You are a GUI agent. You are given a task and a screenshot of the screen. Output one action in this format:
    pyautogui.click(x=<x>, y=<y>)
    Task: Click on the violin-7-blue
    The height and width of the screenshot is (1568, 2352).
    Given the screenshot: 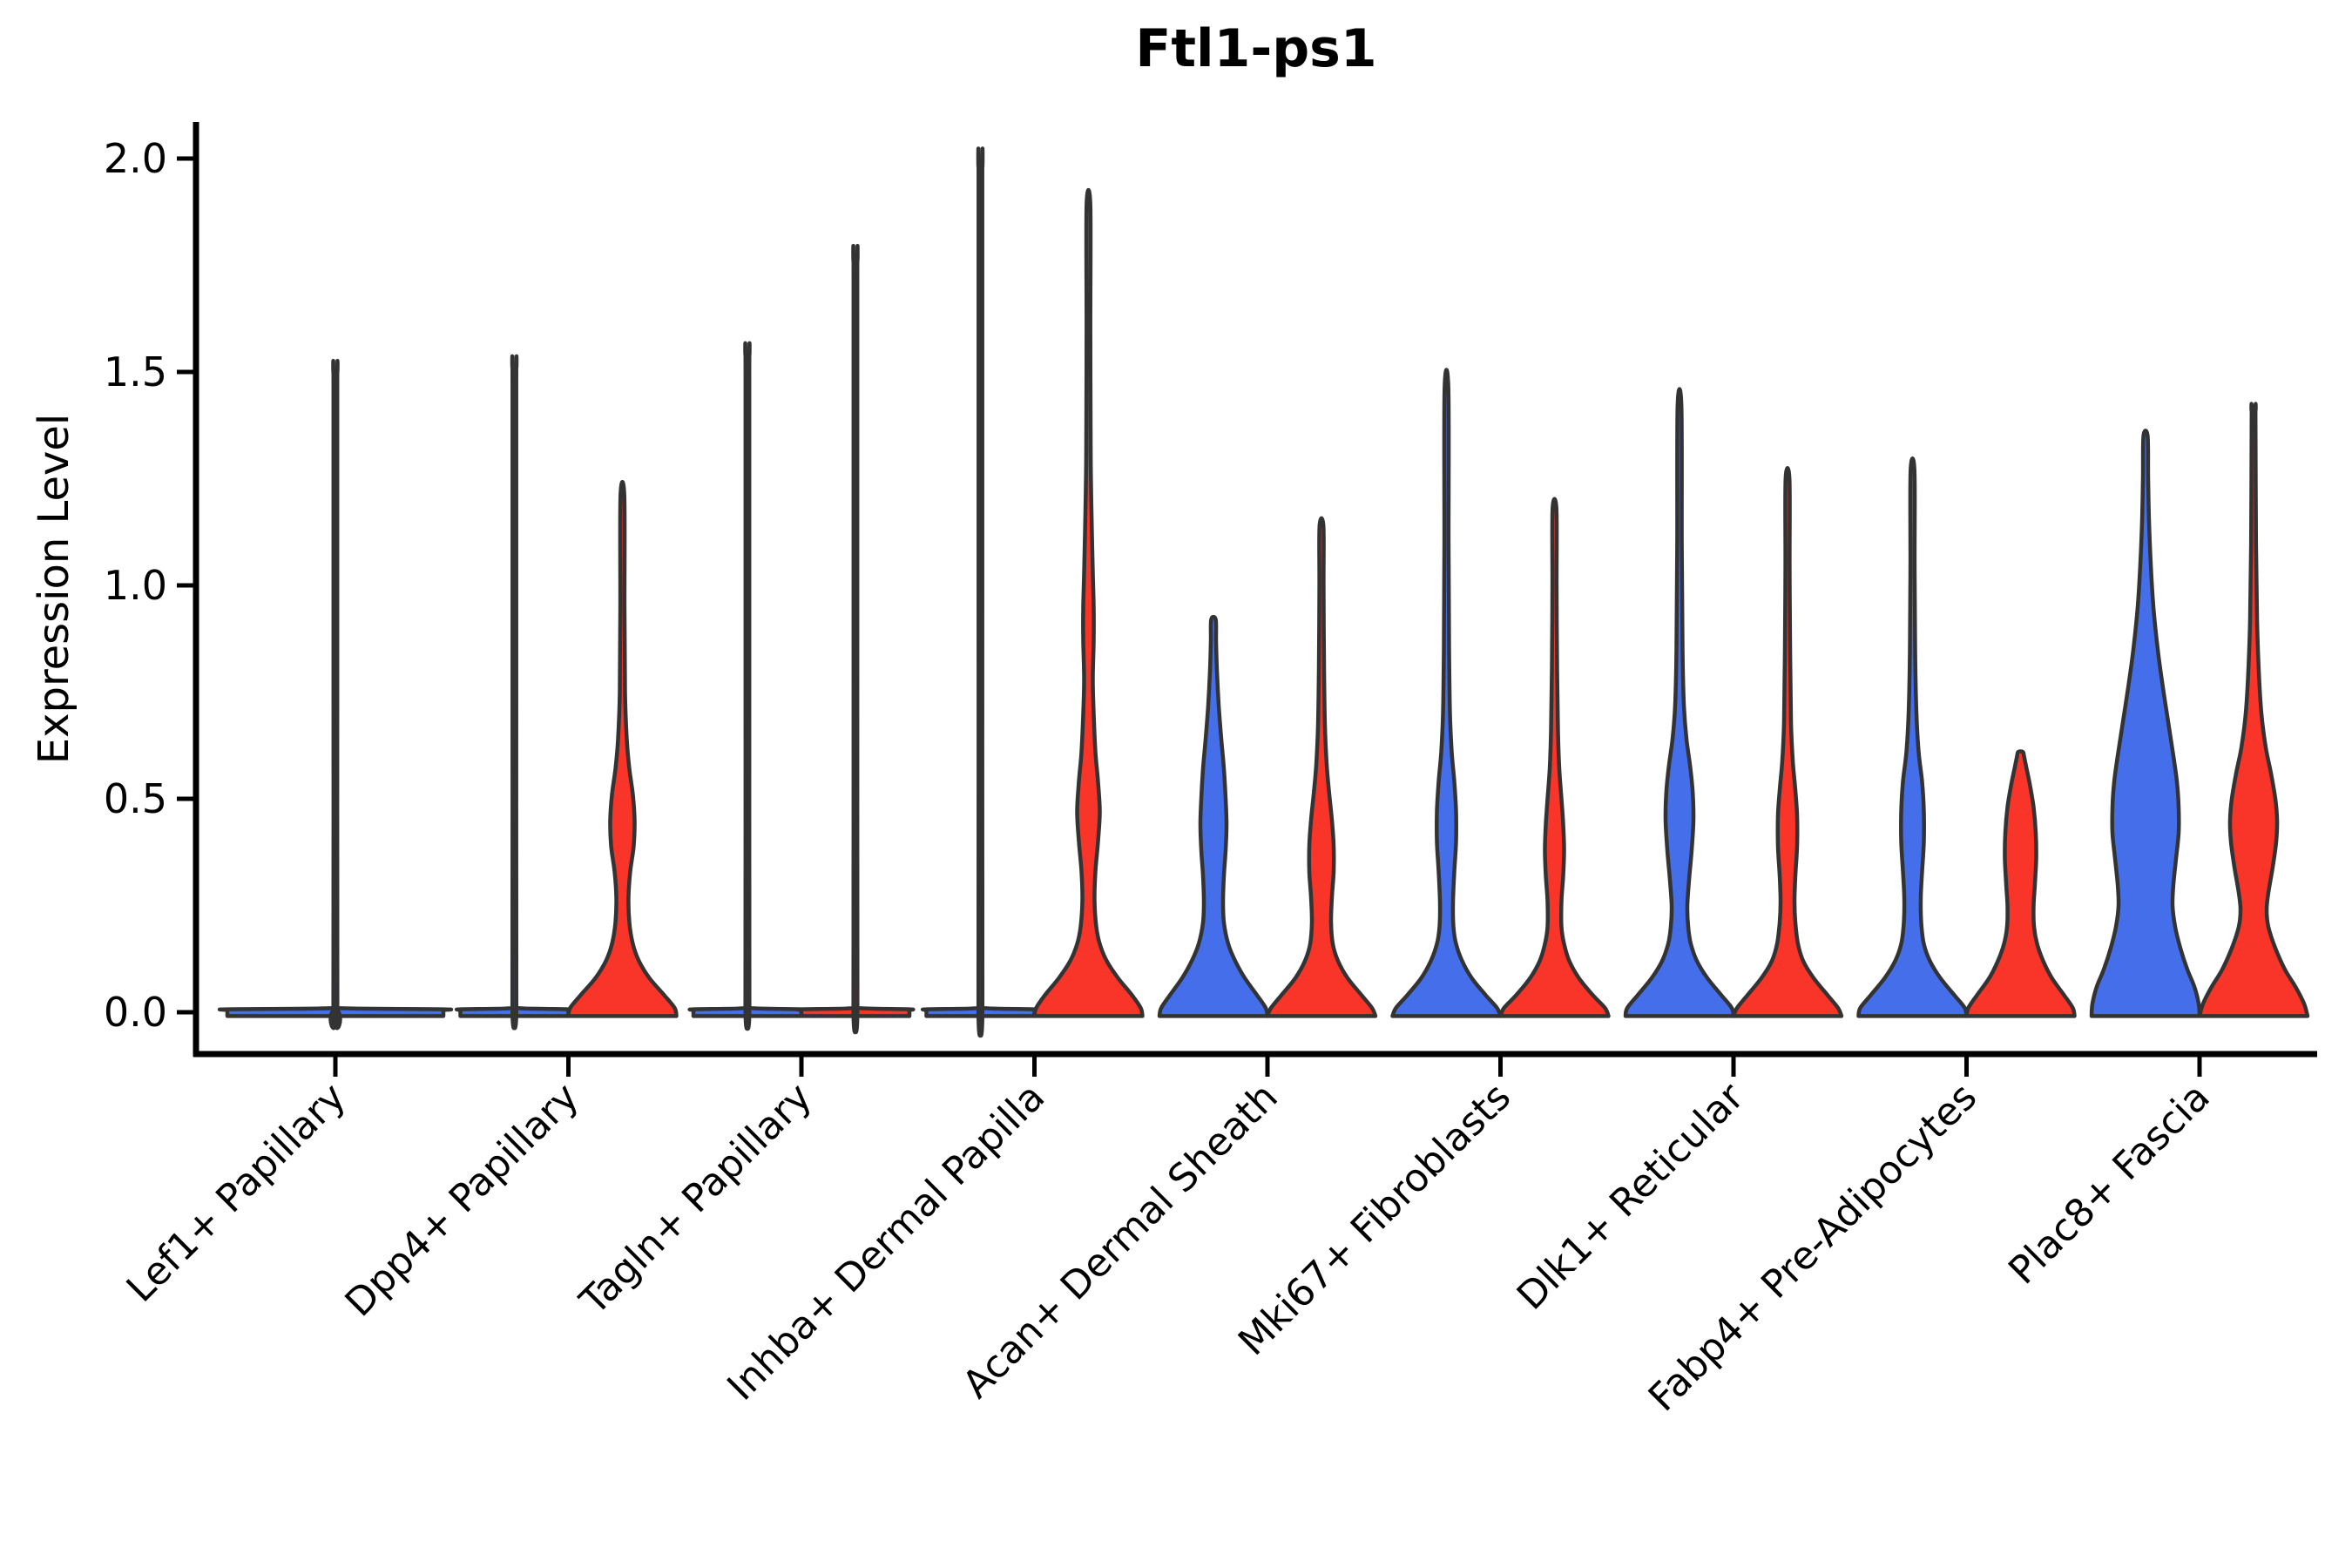 What is the action you would take?
    pyautogui.click(x=1912, y=737)
    